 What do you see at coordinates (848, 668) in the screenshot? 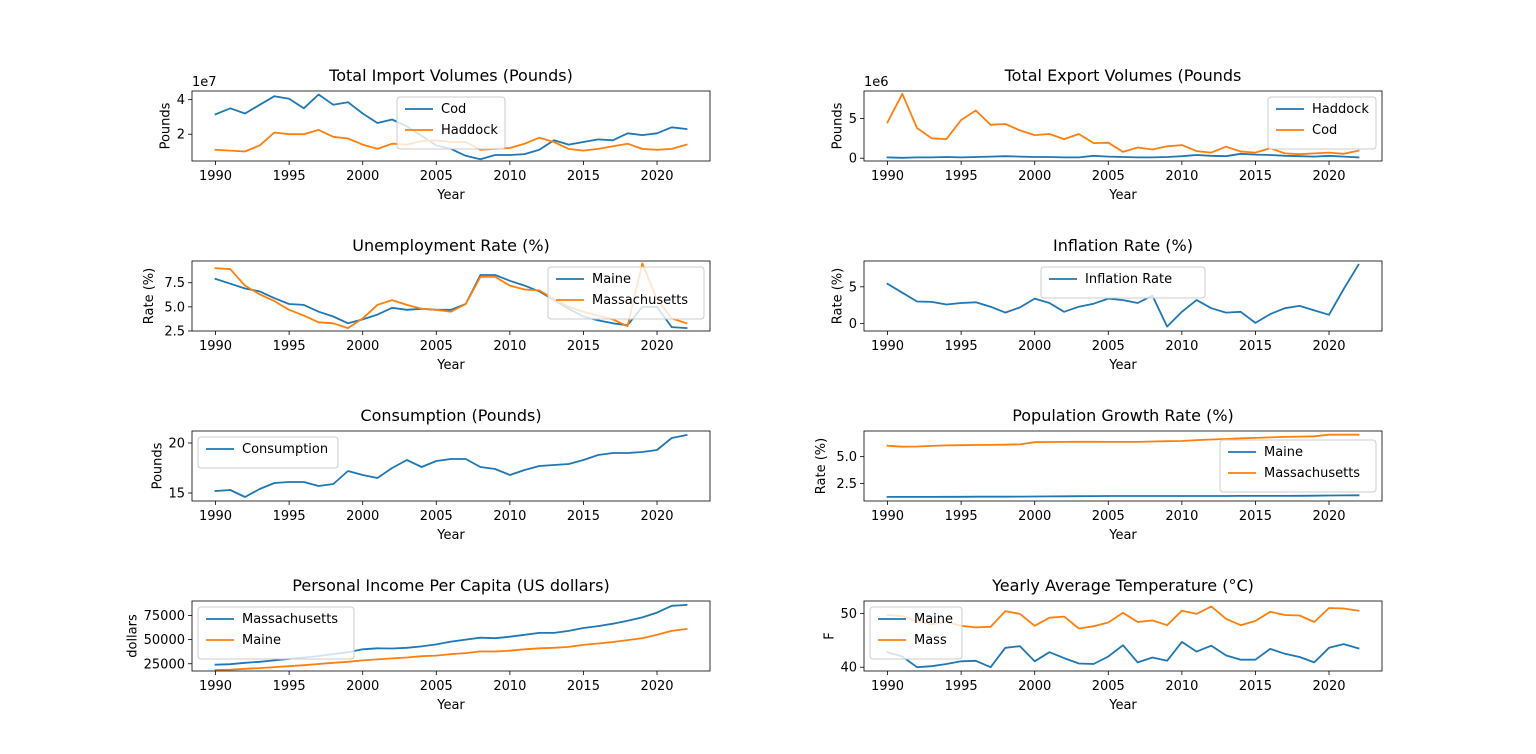
I see `y-tick-label: 40` at bounding box center [848, 668].